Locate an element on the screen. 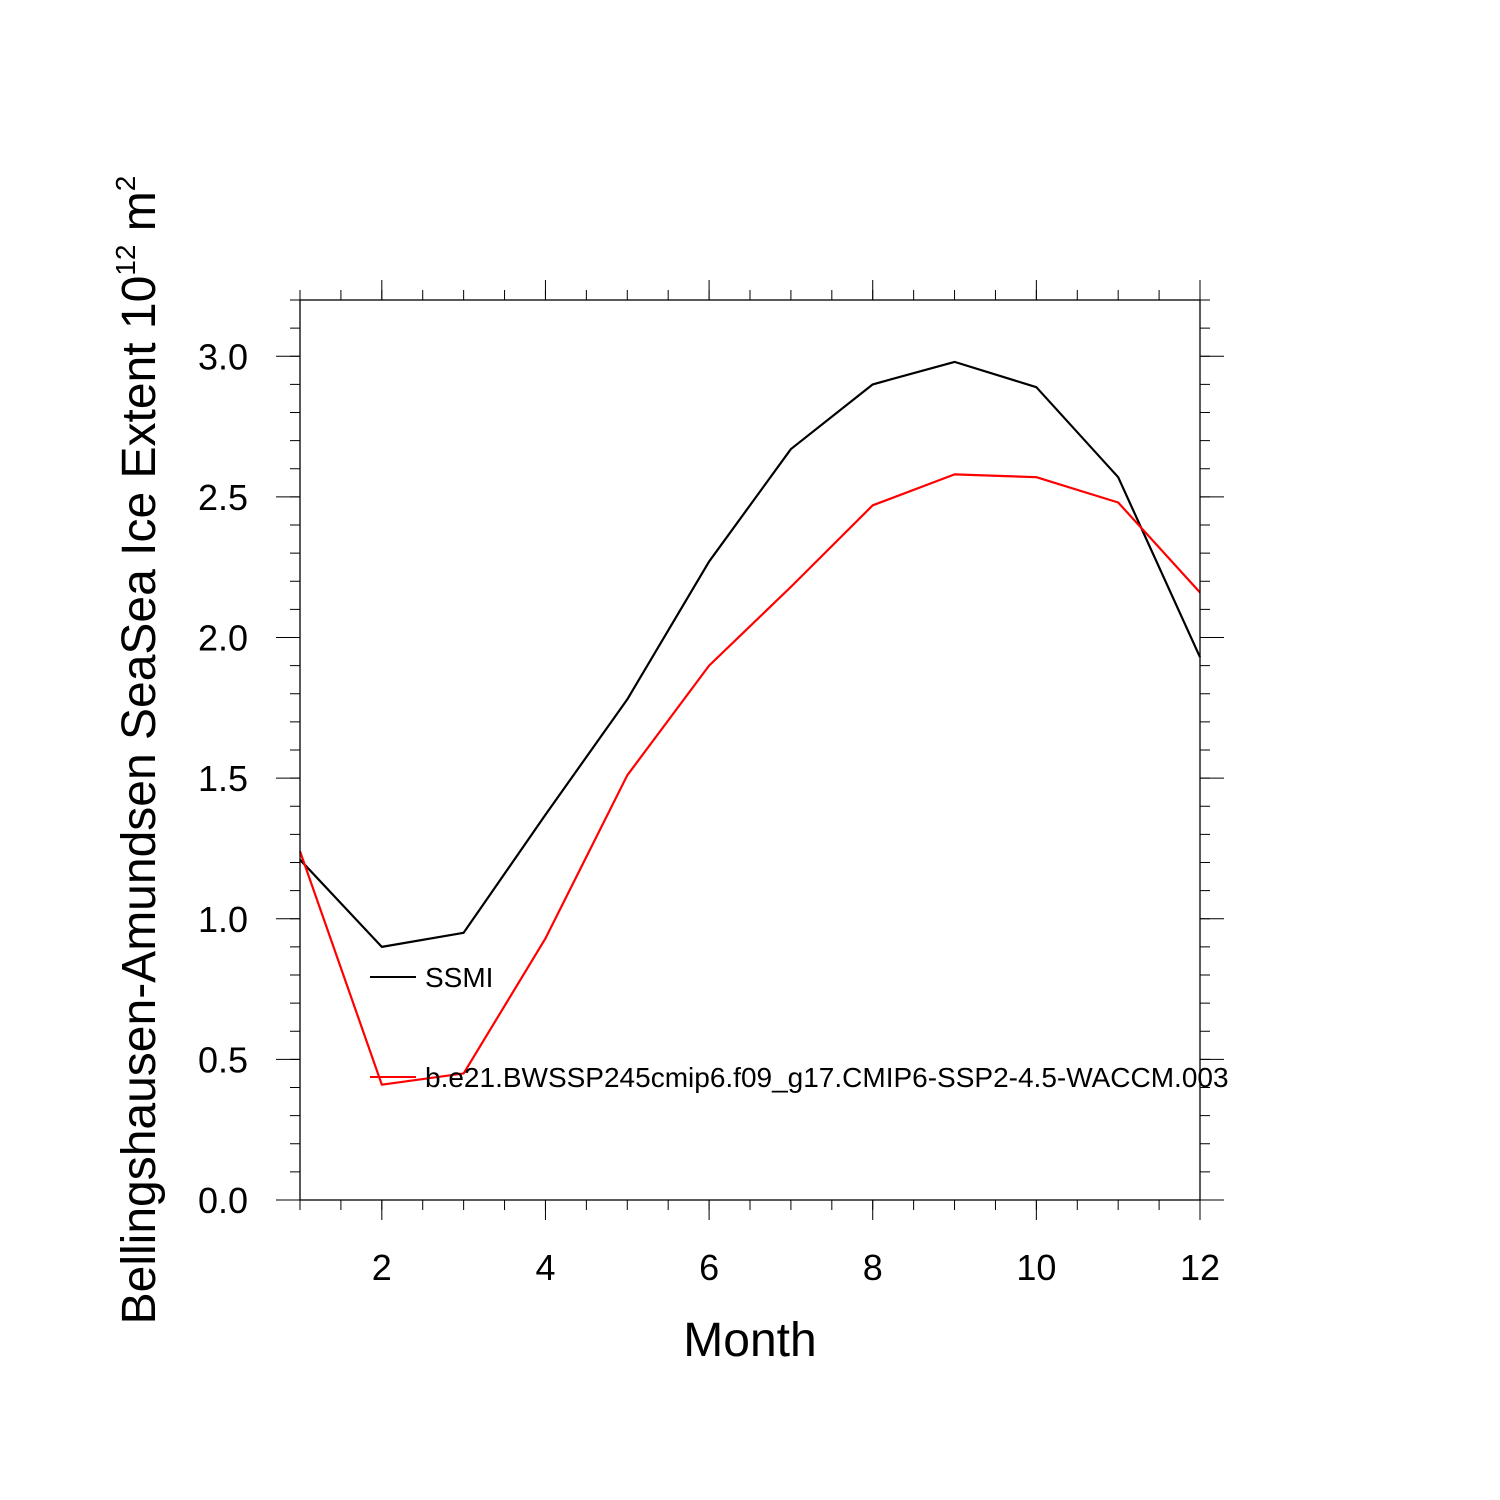  y-axis-label-exponent: 12 is located at coordinates (125, 260).